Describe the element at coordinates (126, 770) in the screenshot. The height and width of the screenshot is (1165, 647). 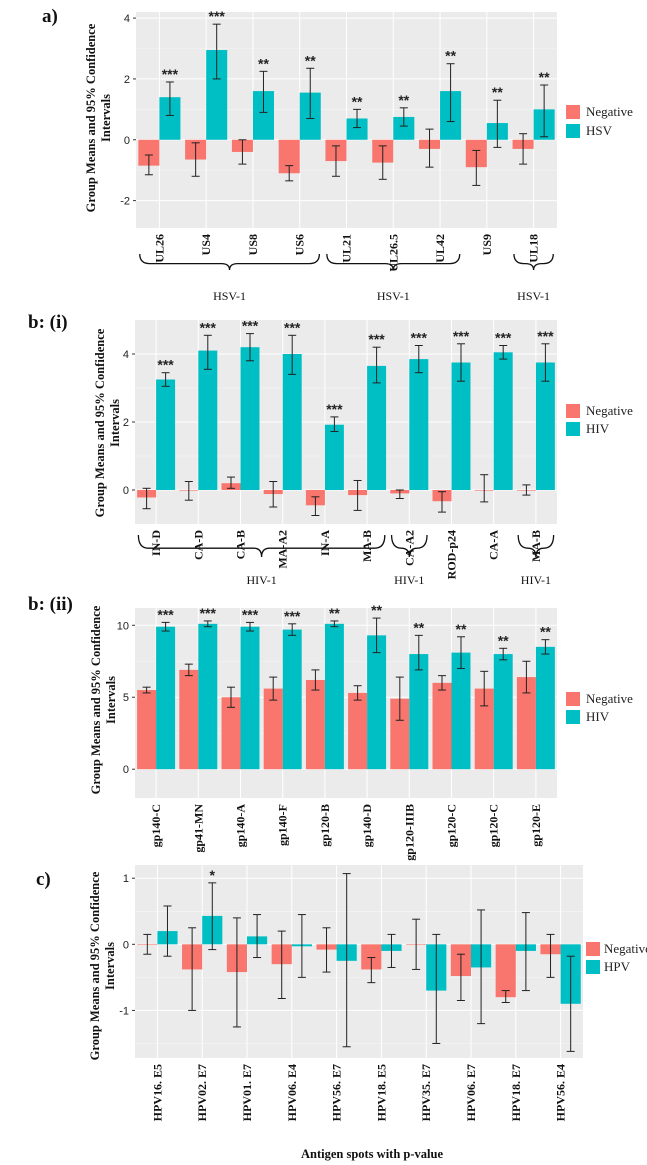
I see `y-tick-label: 0` at that location.